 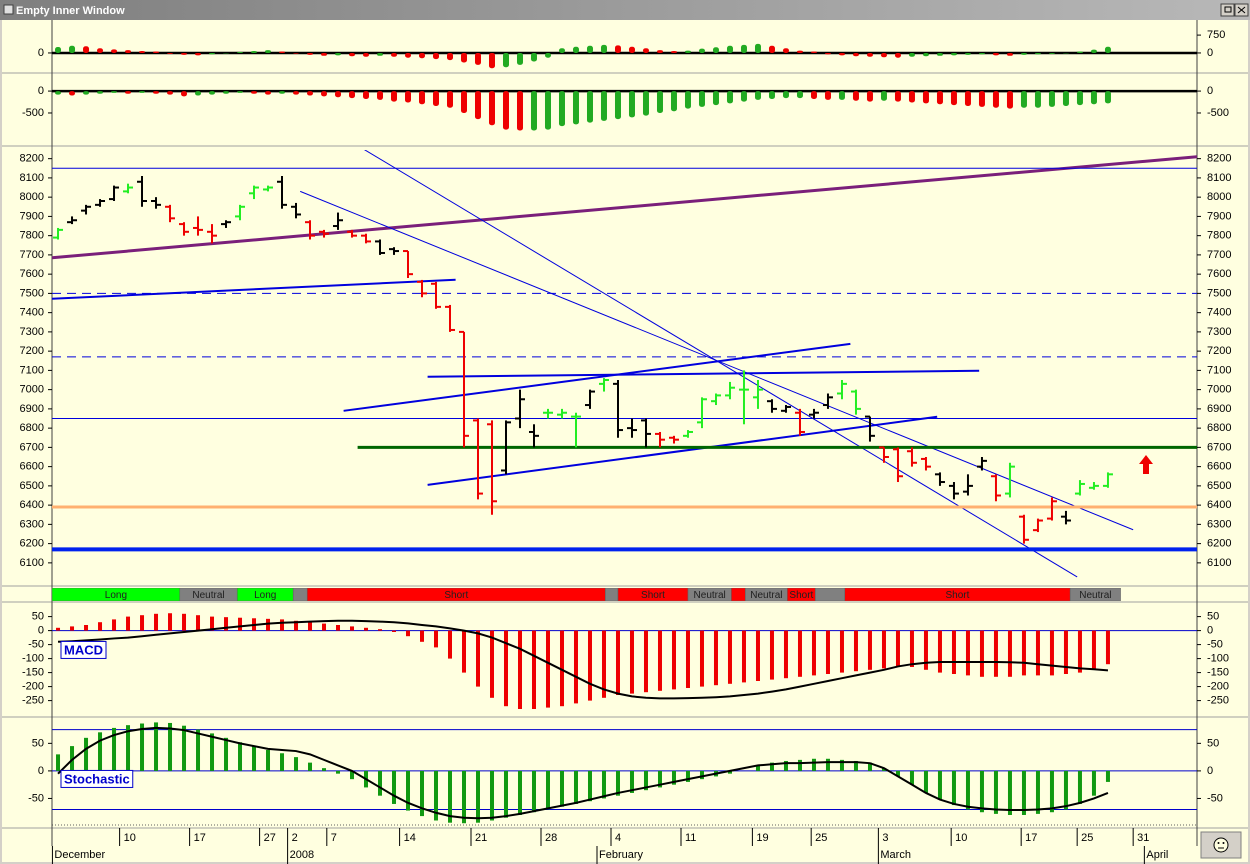 I want to click on trend-line, so click(x=624, y=207).